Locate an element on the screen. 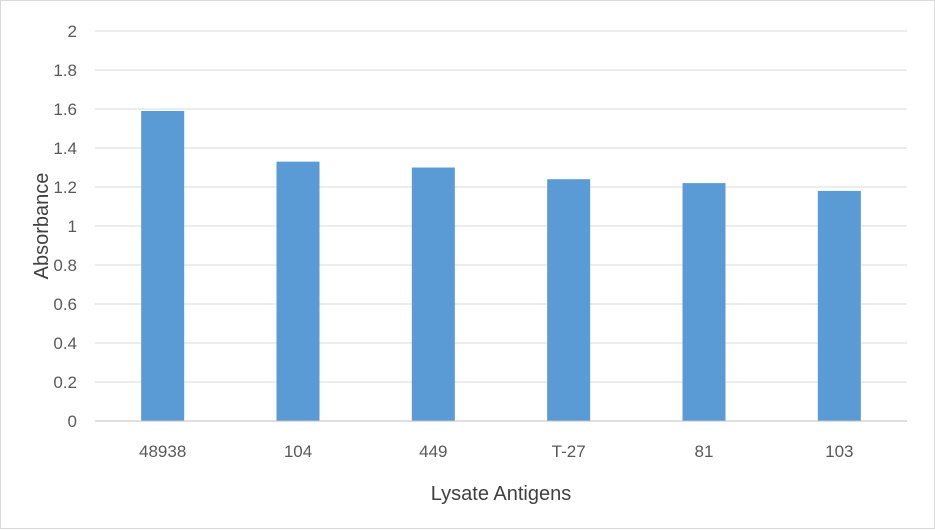  y-tick-label: 1.6 is located at coordinates (65, 109).